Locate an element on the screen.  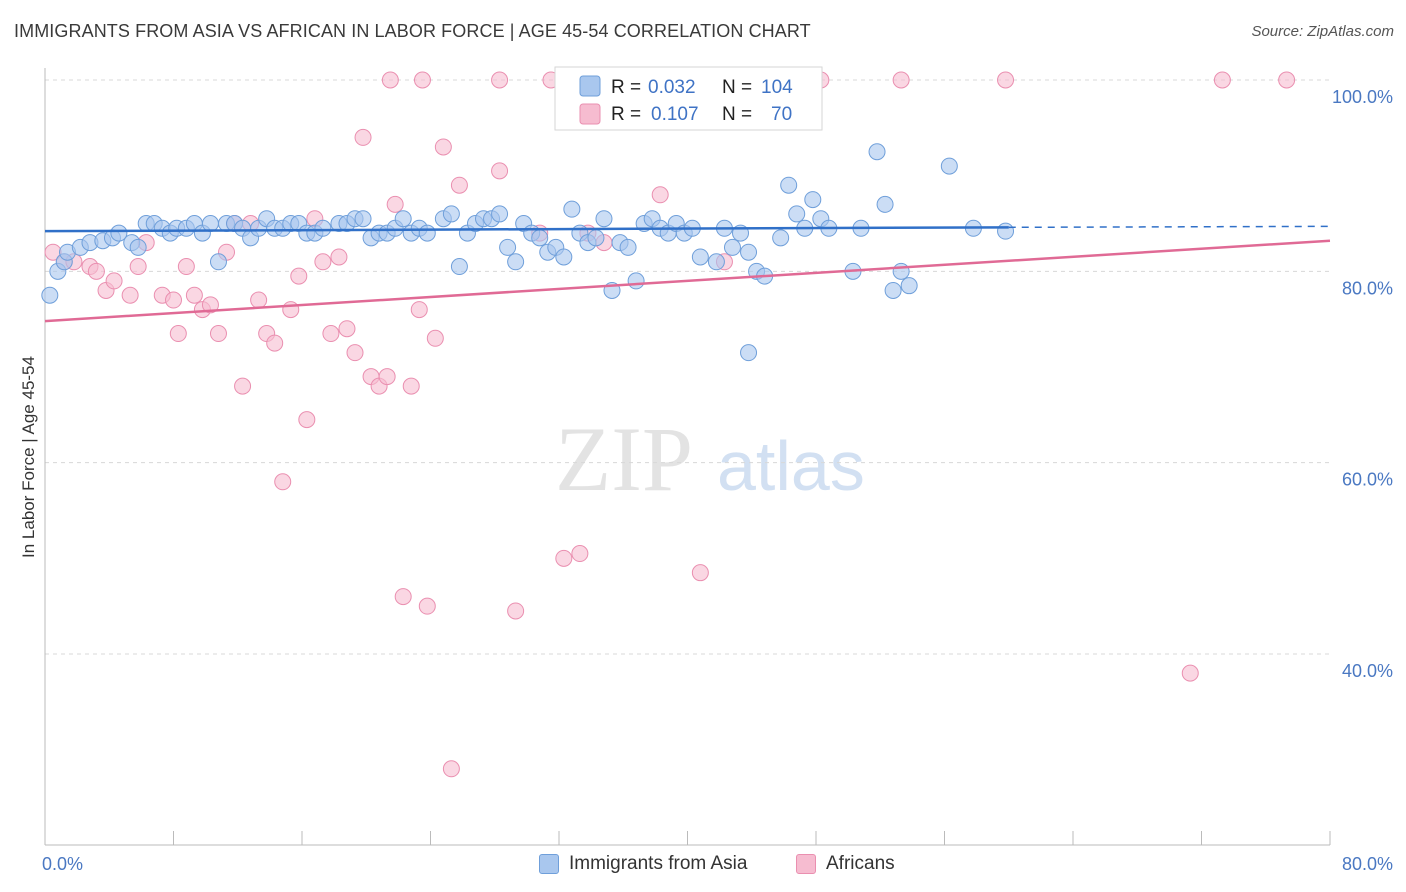
legend-n-value-africans: 70 is located at coordinates (781, 114).